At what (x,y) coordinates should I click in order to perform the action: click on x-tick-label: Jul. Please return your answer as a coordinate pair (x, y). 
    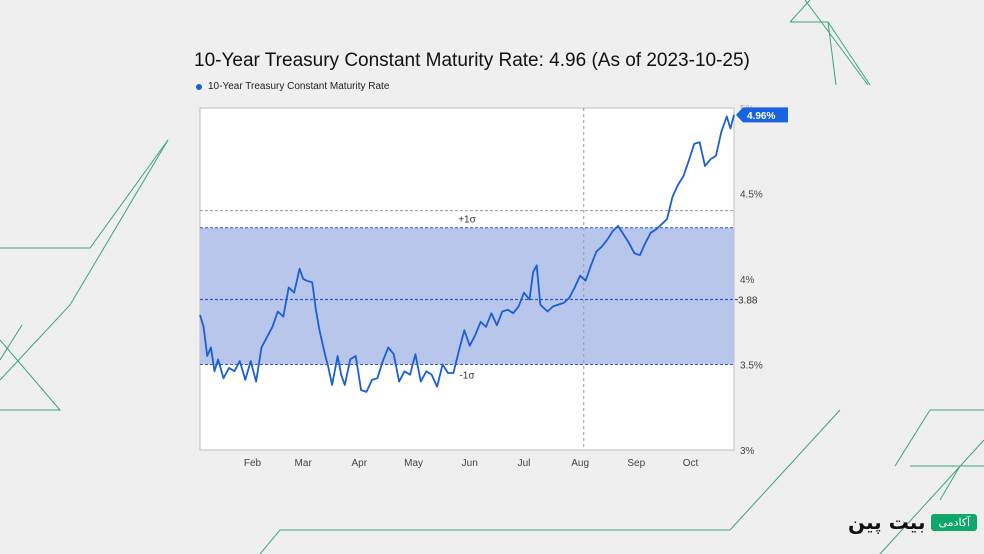
    Looking at the image, I should click on (524, 463).